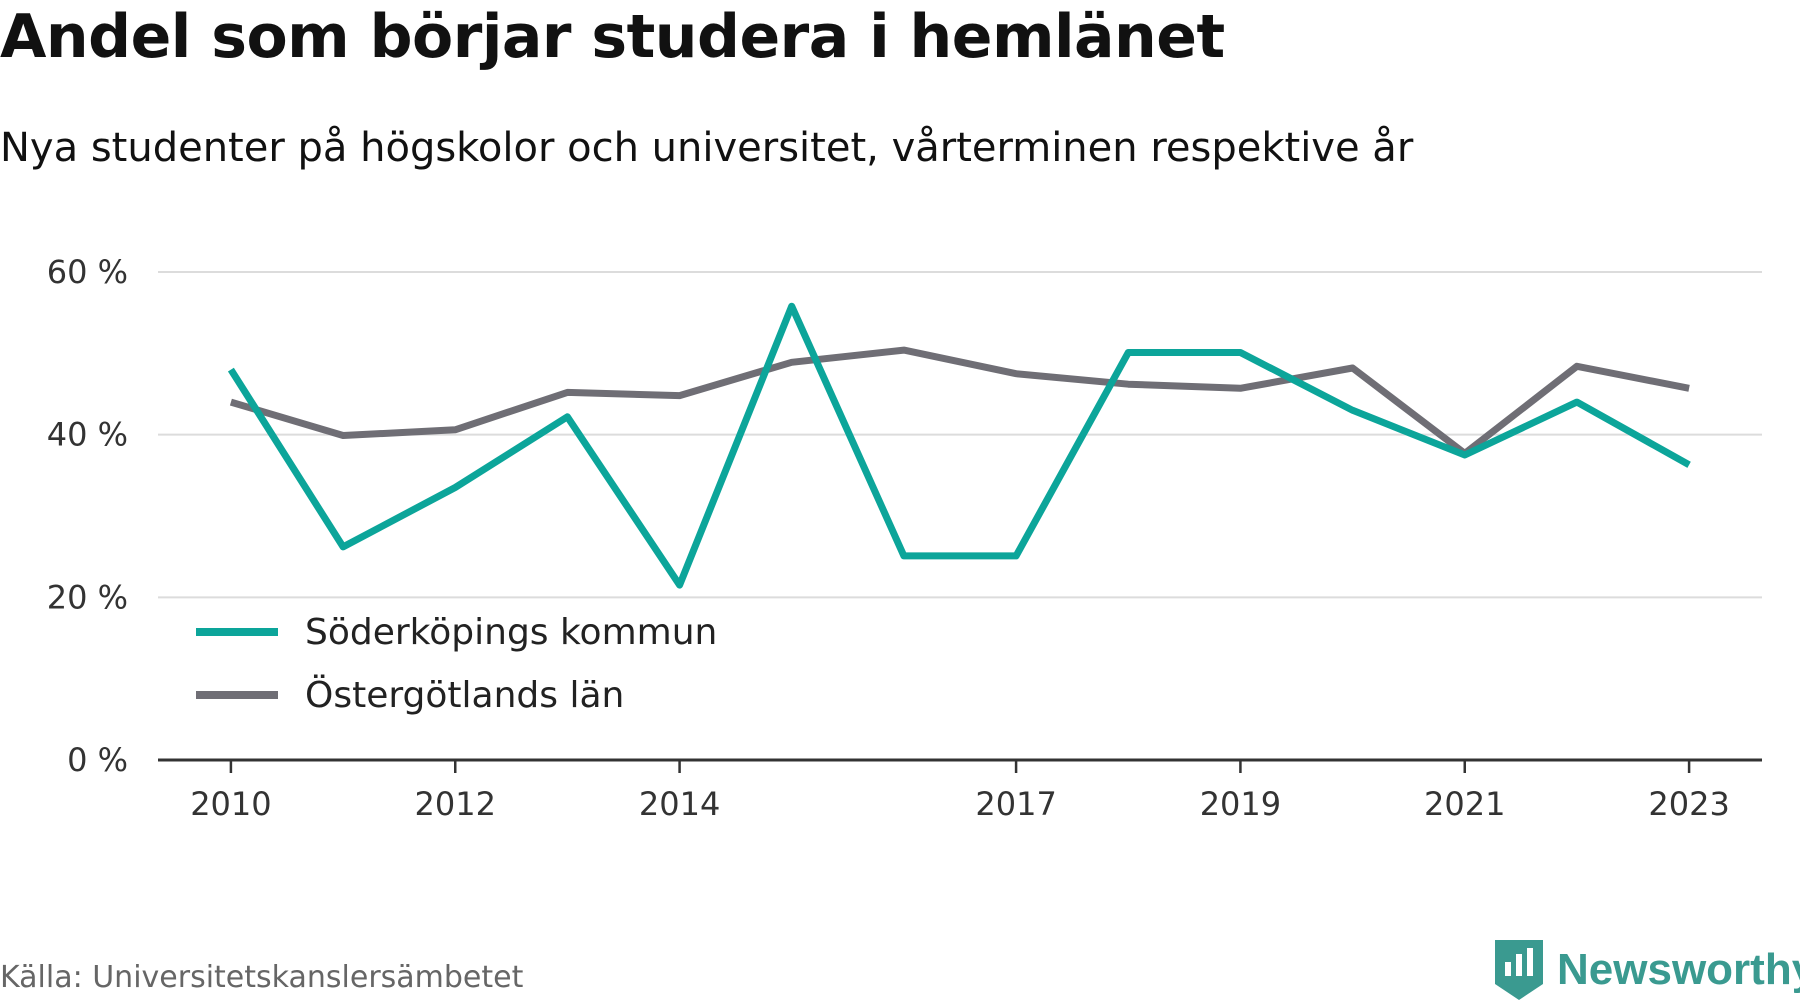 This screenshot has height=1000, width=1800. Describe the element at coordinates (1240, 804) in the screenshot. I see `x-tick-label: 2019` at that location.